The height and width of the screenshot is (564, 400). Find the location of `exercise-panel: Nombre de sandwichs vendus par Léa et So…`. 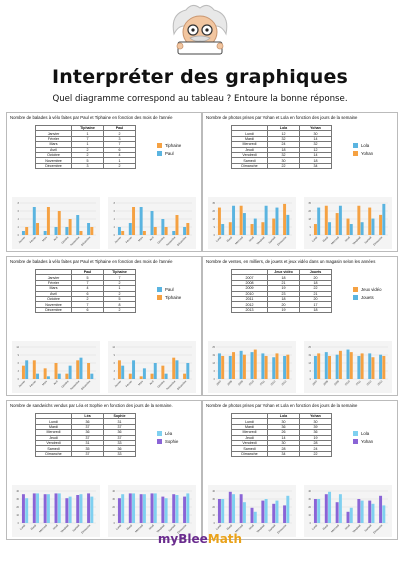

exercise-panel: Nombre de sandwichs vendus par Léa et So… is located at coordinates (104, 470).